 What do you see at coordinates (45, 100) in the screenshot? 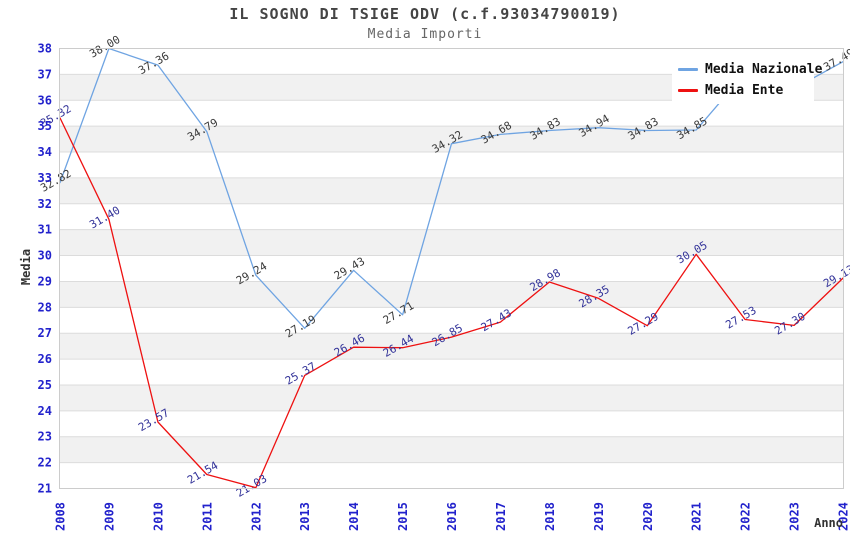
I see `y-tick-label: 36` at bounding box center [45, 100].